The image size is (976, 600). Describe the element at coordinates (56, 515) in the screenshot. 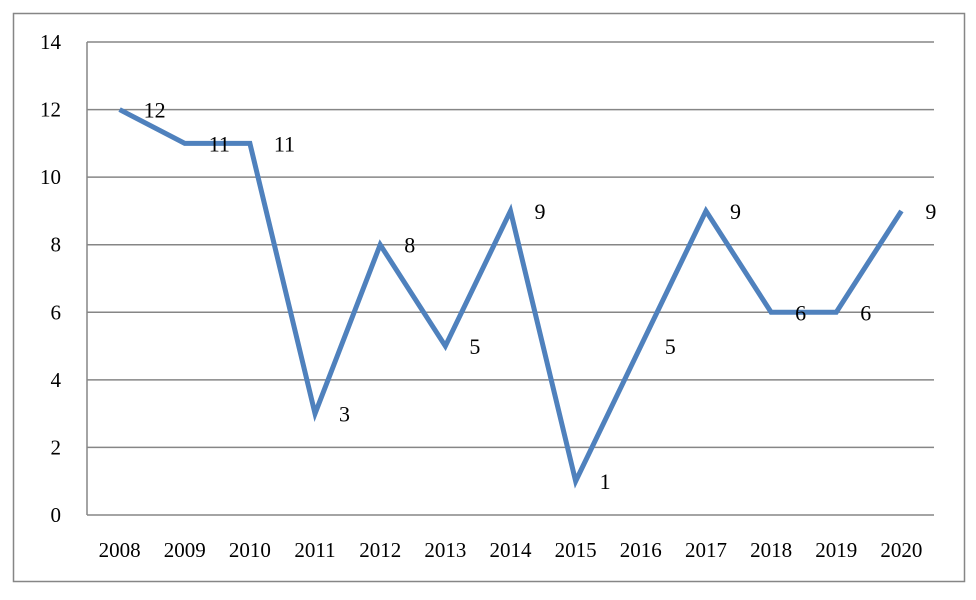

I see `y-tick-label: 0` at that location.